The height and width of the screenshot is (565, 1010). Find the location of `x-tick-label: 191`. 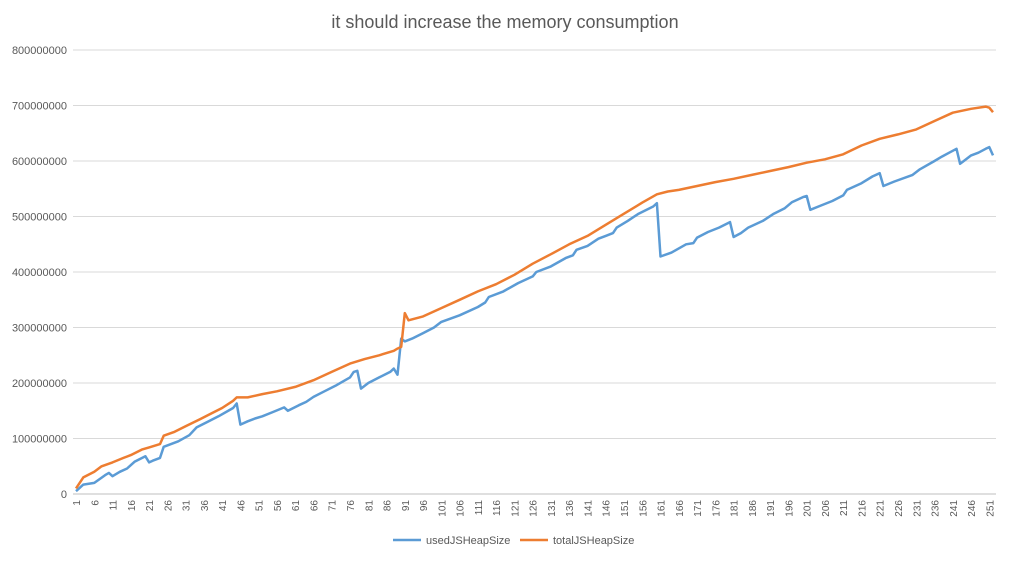

x-tick-label: 191 is located at coordinates (771, 508).